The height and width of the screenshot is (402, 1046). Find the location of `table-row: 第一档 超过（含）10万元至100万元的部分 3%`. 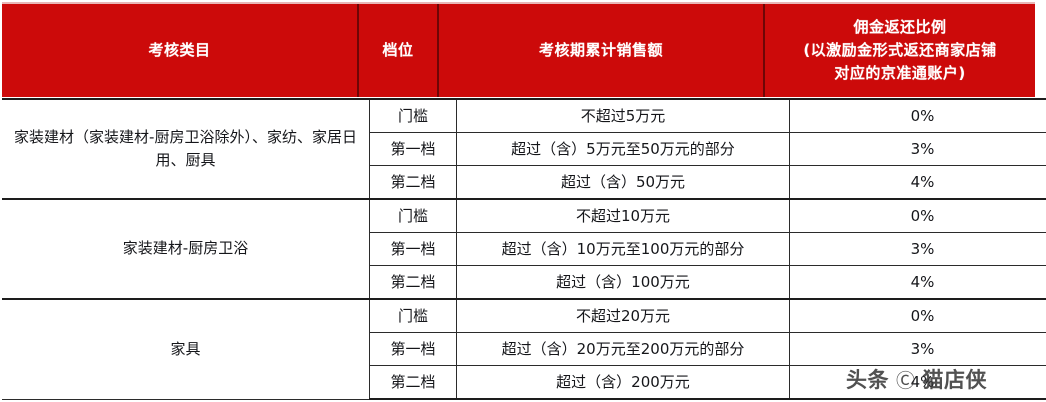

table-row: 第一档 超过（含）10万元至100万元的部分 3% is located at coordinates (524, 249).